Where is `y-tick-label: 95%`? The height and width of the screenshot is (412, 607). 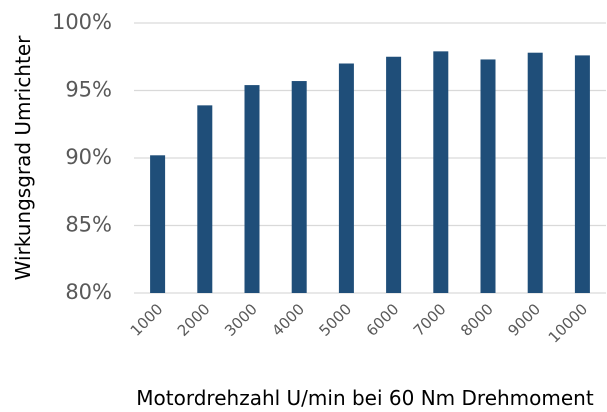 y-tick-label: 95% is located at coordinates (88, 90).